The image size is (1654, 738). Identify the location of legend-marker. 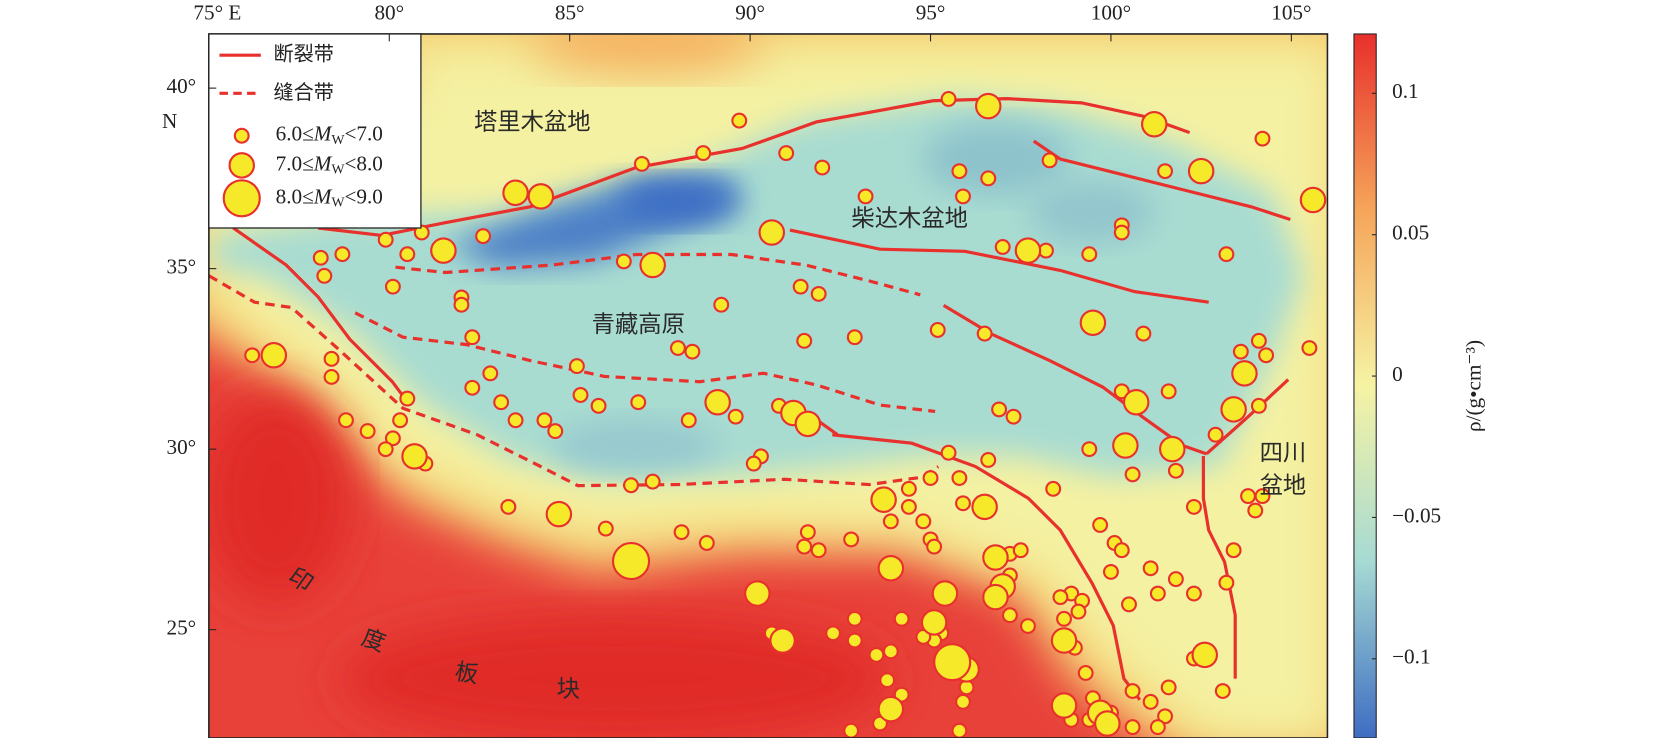
(241, 165).